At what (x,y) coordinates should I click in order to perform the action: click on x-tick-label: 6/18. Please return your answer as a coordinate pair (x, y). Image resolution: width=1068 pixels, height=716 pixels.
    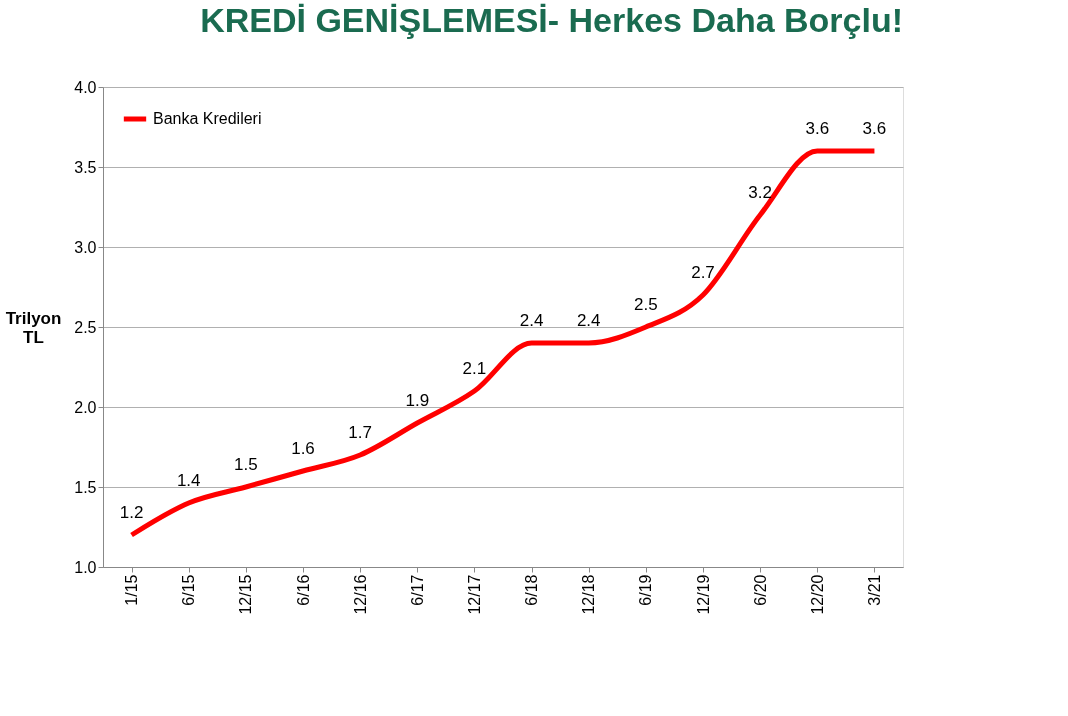
    Looking at the image, I should click on (532, 590).